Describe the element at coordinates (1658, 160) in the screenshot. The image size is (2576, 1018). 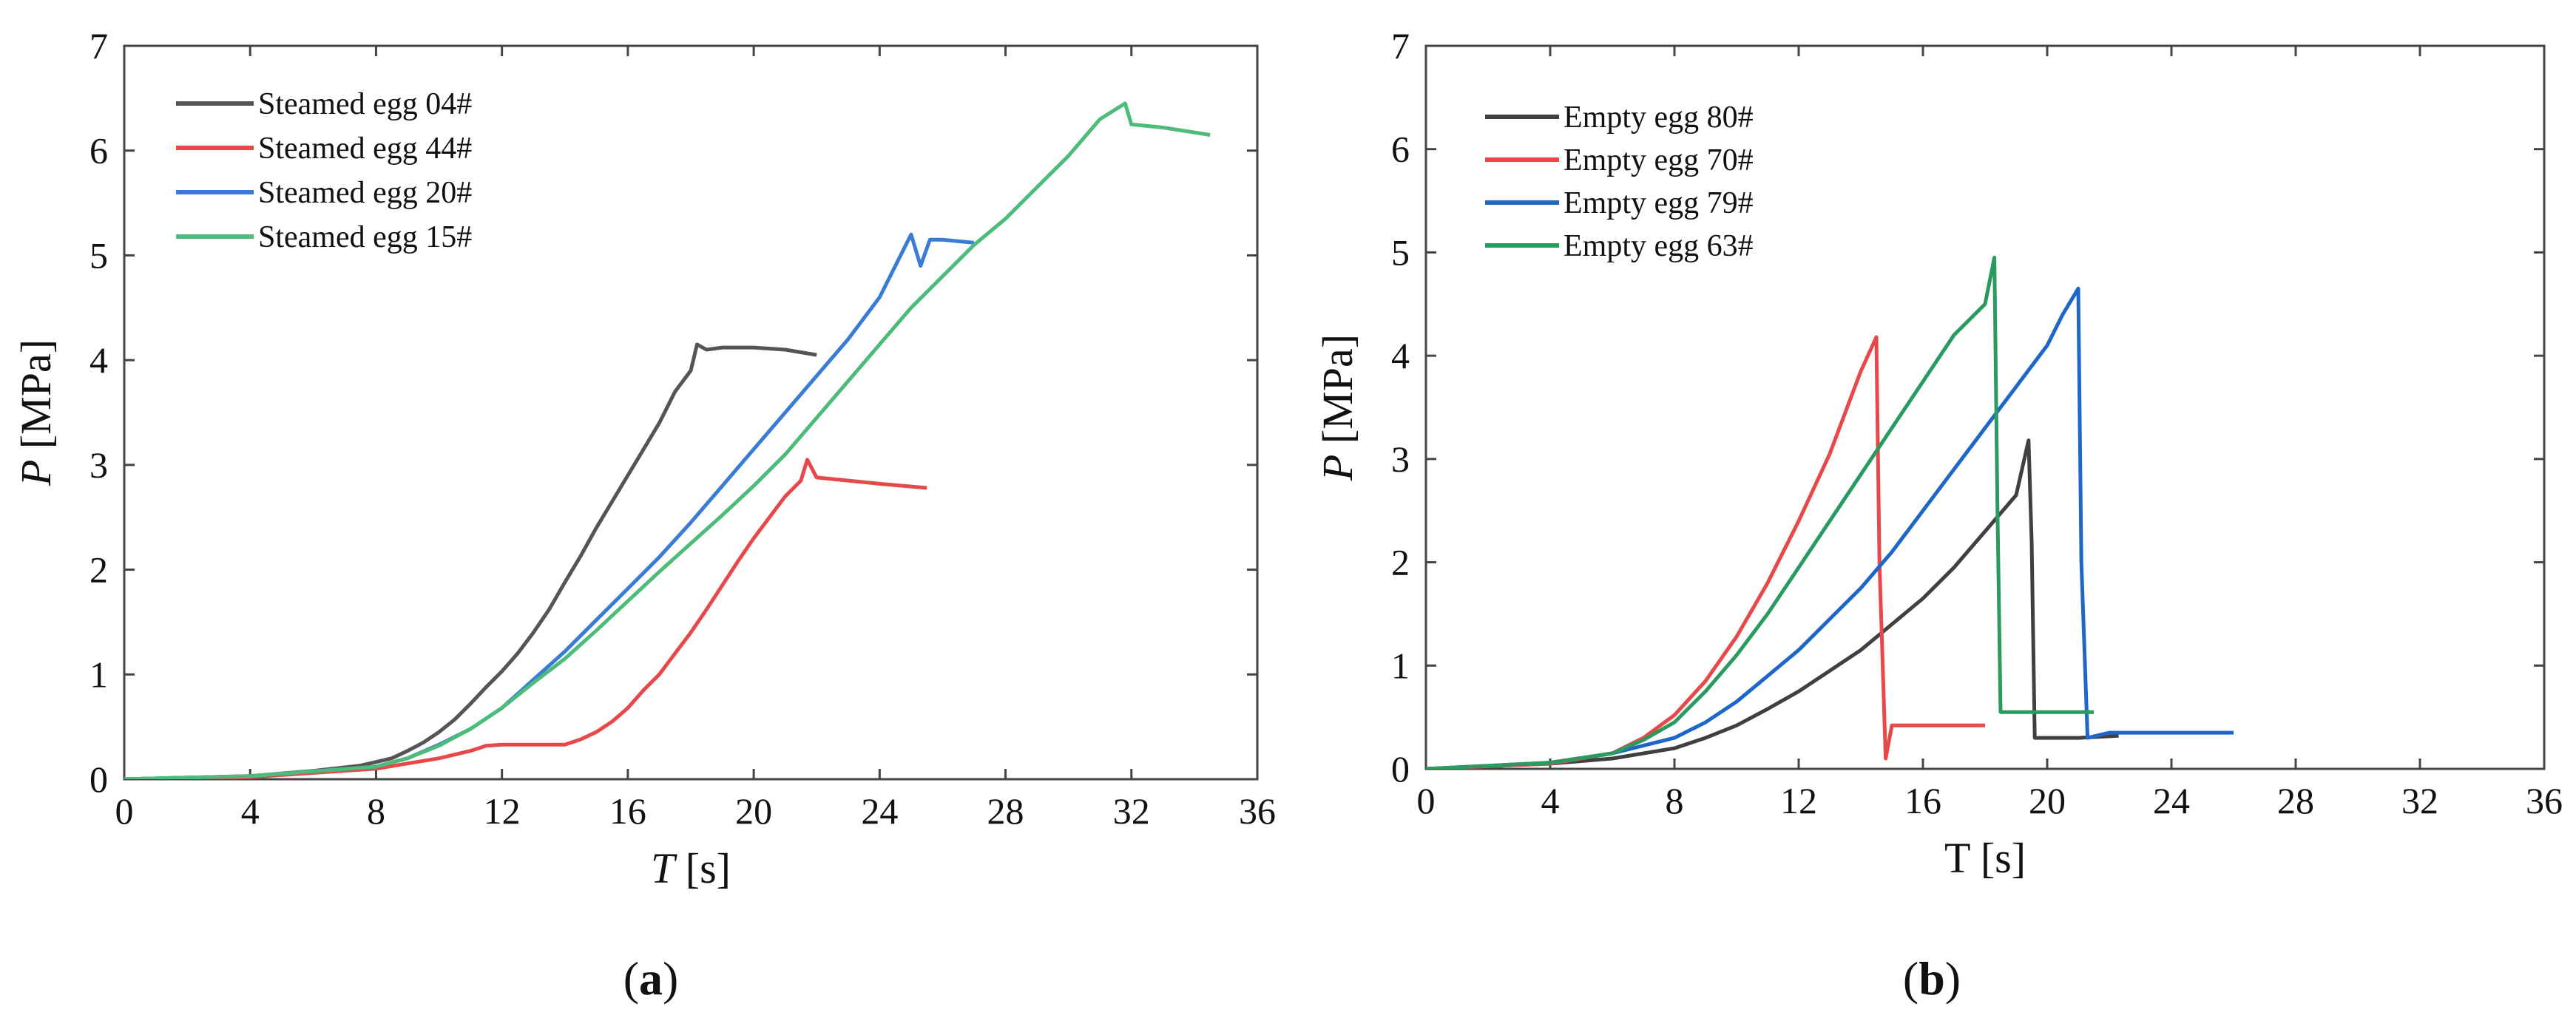
I see `legend-label: Empty egg 70#` at that location.